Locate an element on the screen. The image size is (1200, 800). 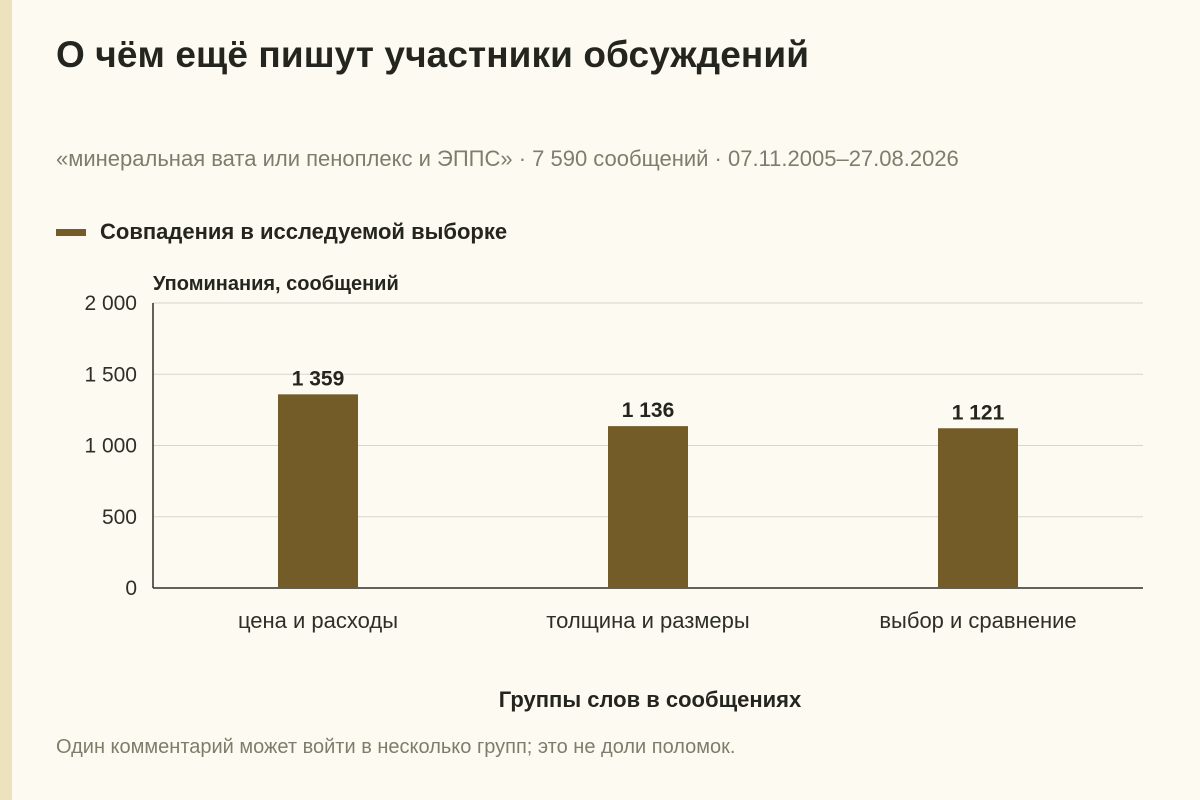
y-tick-label: 0 is located at coordinates (131, 588).